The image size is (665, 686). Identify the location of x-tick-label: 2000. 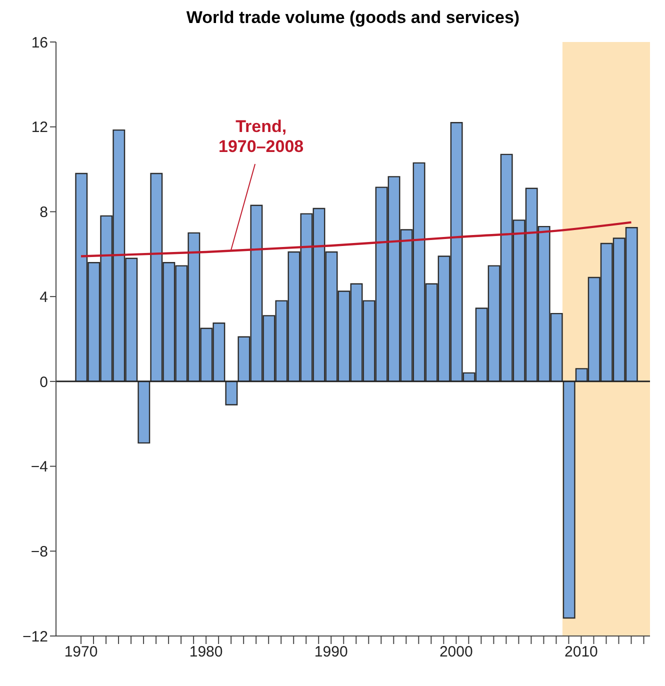
(456, 652).